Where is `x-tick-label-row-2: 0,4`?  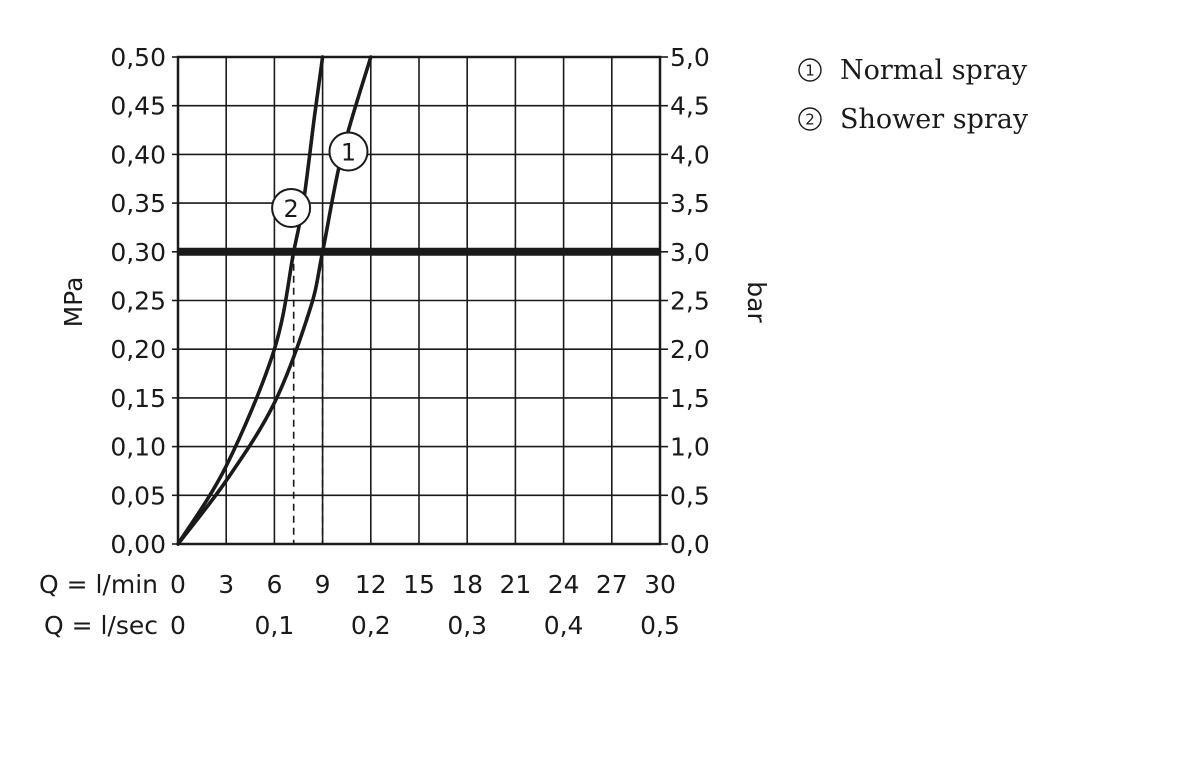
x-tick-label-row-2: 0,4 is located at coordinates (564, 625).